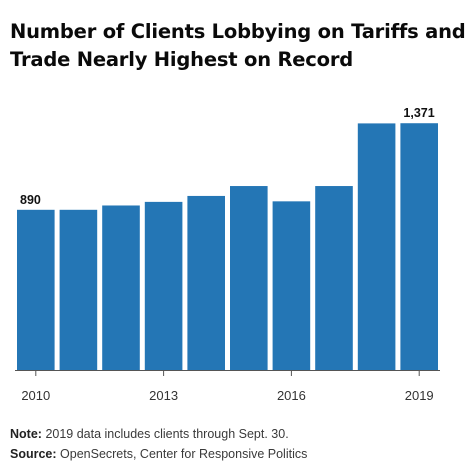 This screenshot has width=474, height=474. Describe the element at coordinates (291, 395) in the screenshot. I see `x-tick-label-2016: 2016` at that location.